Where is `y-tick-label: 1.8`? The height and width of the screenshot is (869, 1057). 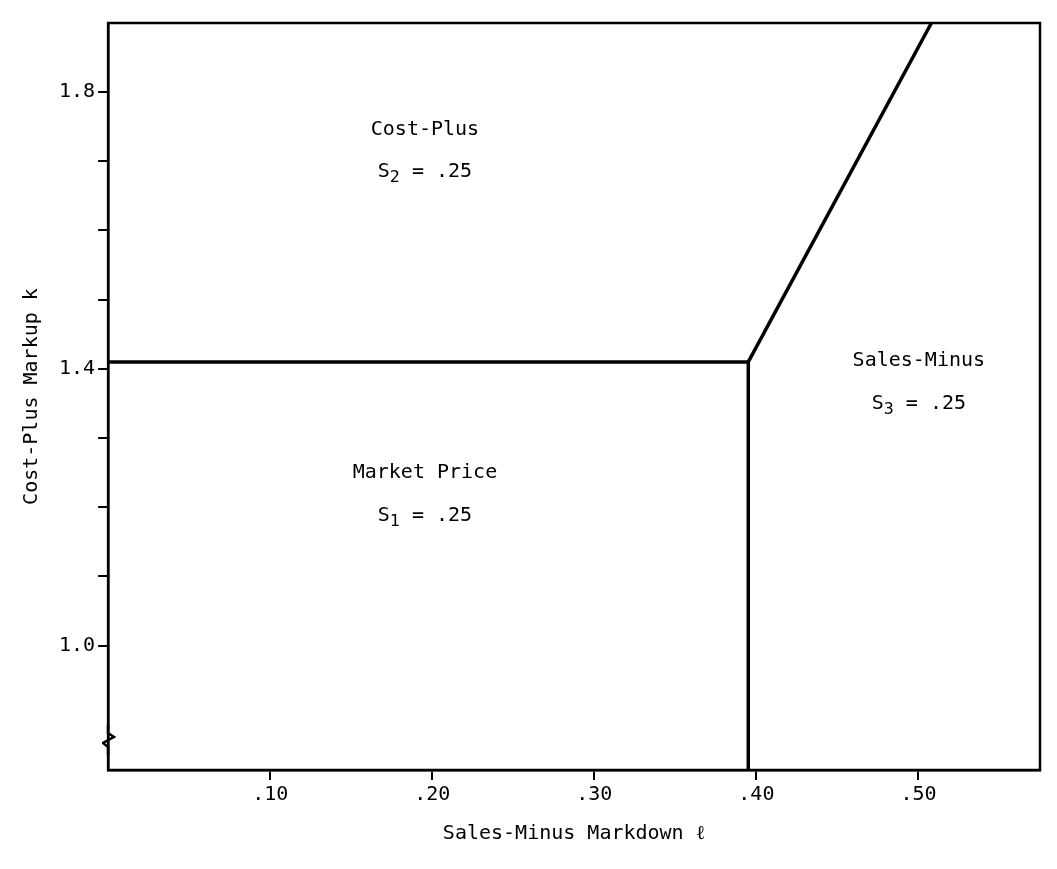
y-tick-label: 1.8 is located at coordinates (77, 90).